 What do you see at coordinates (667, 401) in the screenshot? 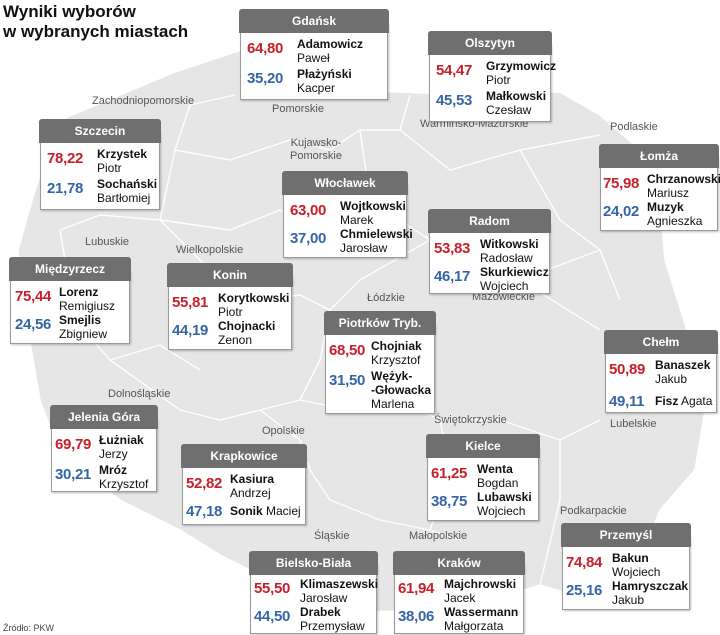
I see `chelm-last-2: Fisz` at bounding box center [667, 401].